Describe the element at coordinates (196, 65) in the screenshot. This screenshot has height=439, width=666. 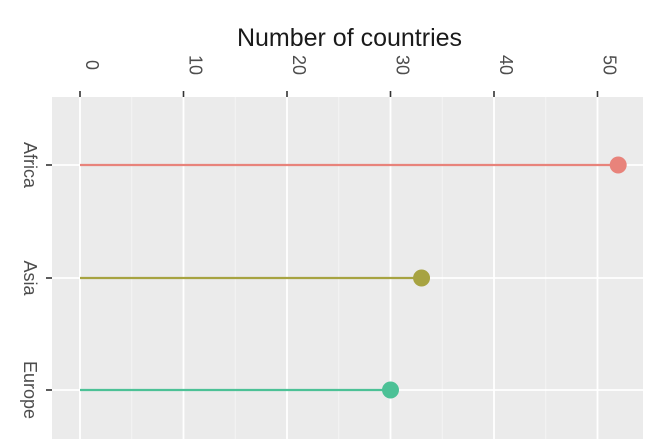
I see `x-tick-label: 10` at that location.